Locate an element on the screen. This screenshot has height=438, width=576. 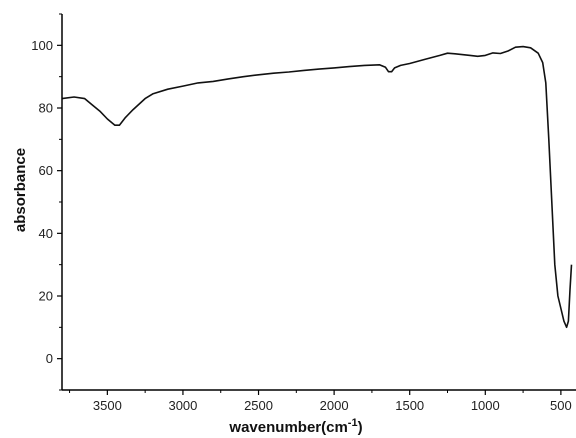
x-tick-label: 2000 is located at coordinates (334, 405).